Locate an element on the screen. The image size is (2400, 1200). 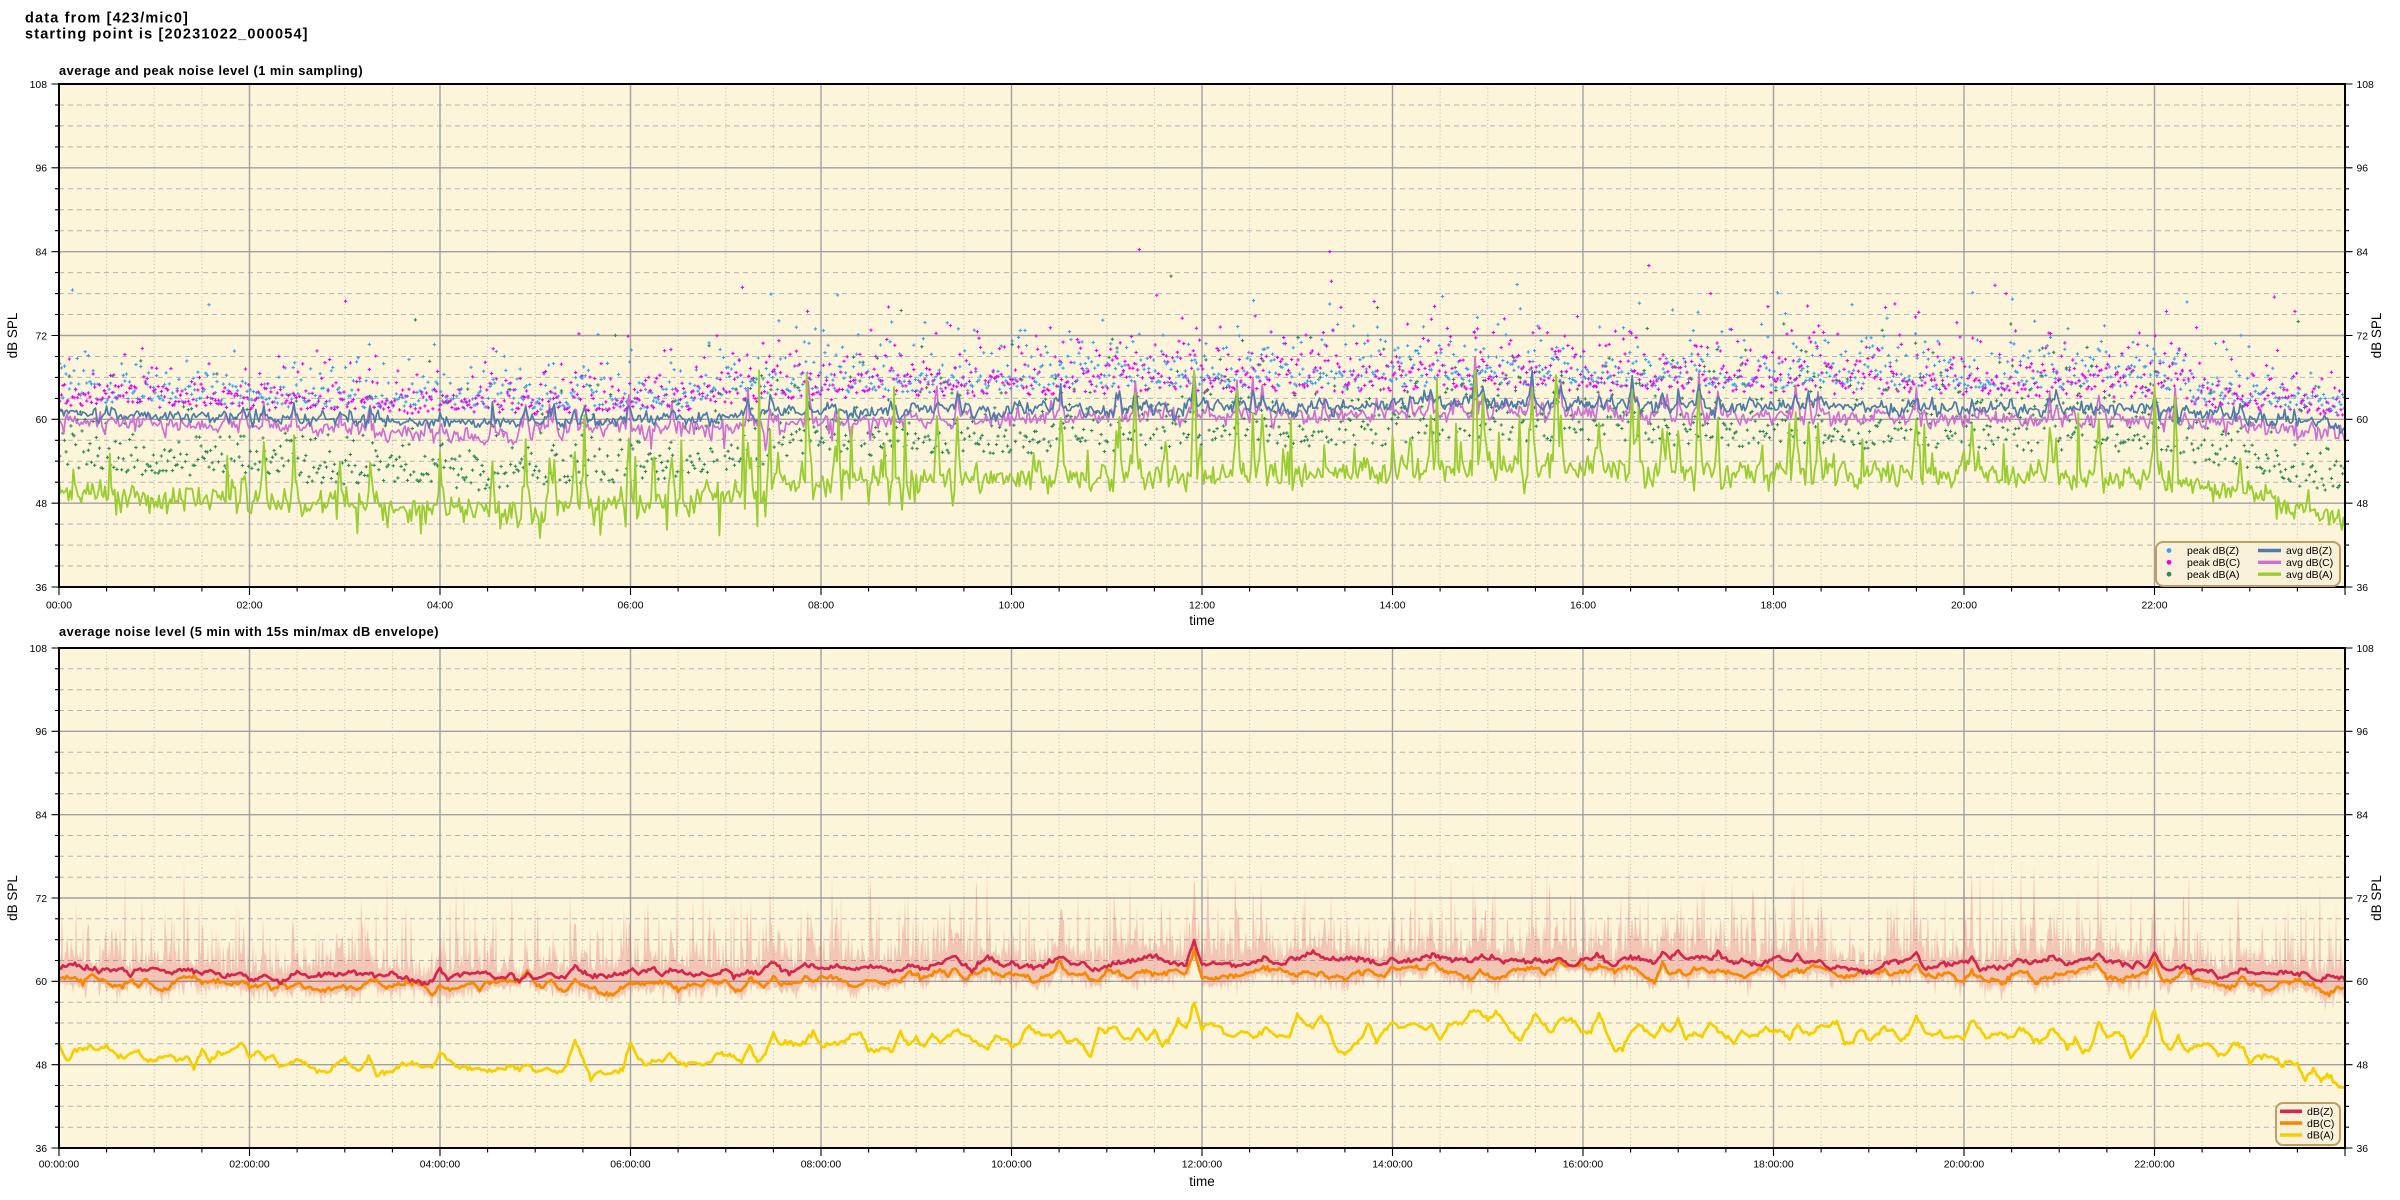
svg-text: 10:00 is located at coordinates (1011, 605).